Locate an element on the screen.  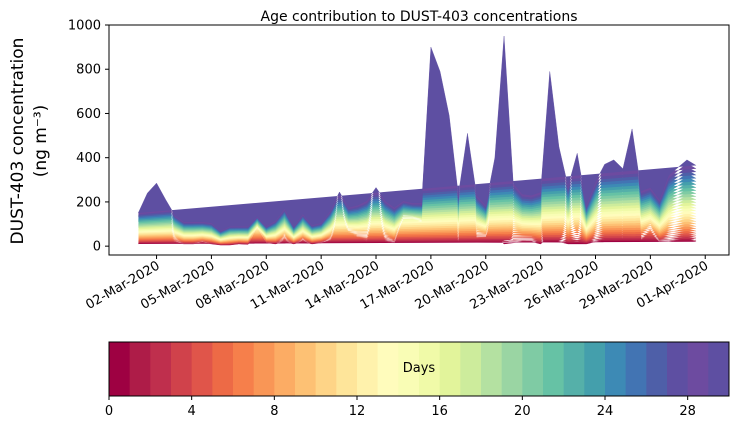
y-tick-label: 1000 is located at coordinates (84, 26).